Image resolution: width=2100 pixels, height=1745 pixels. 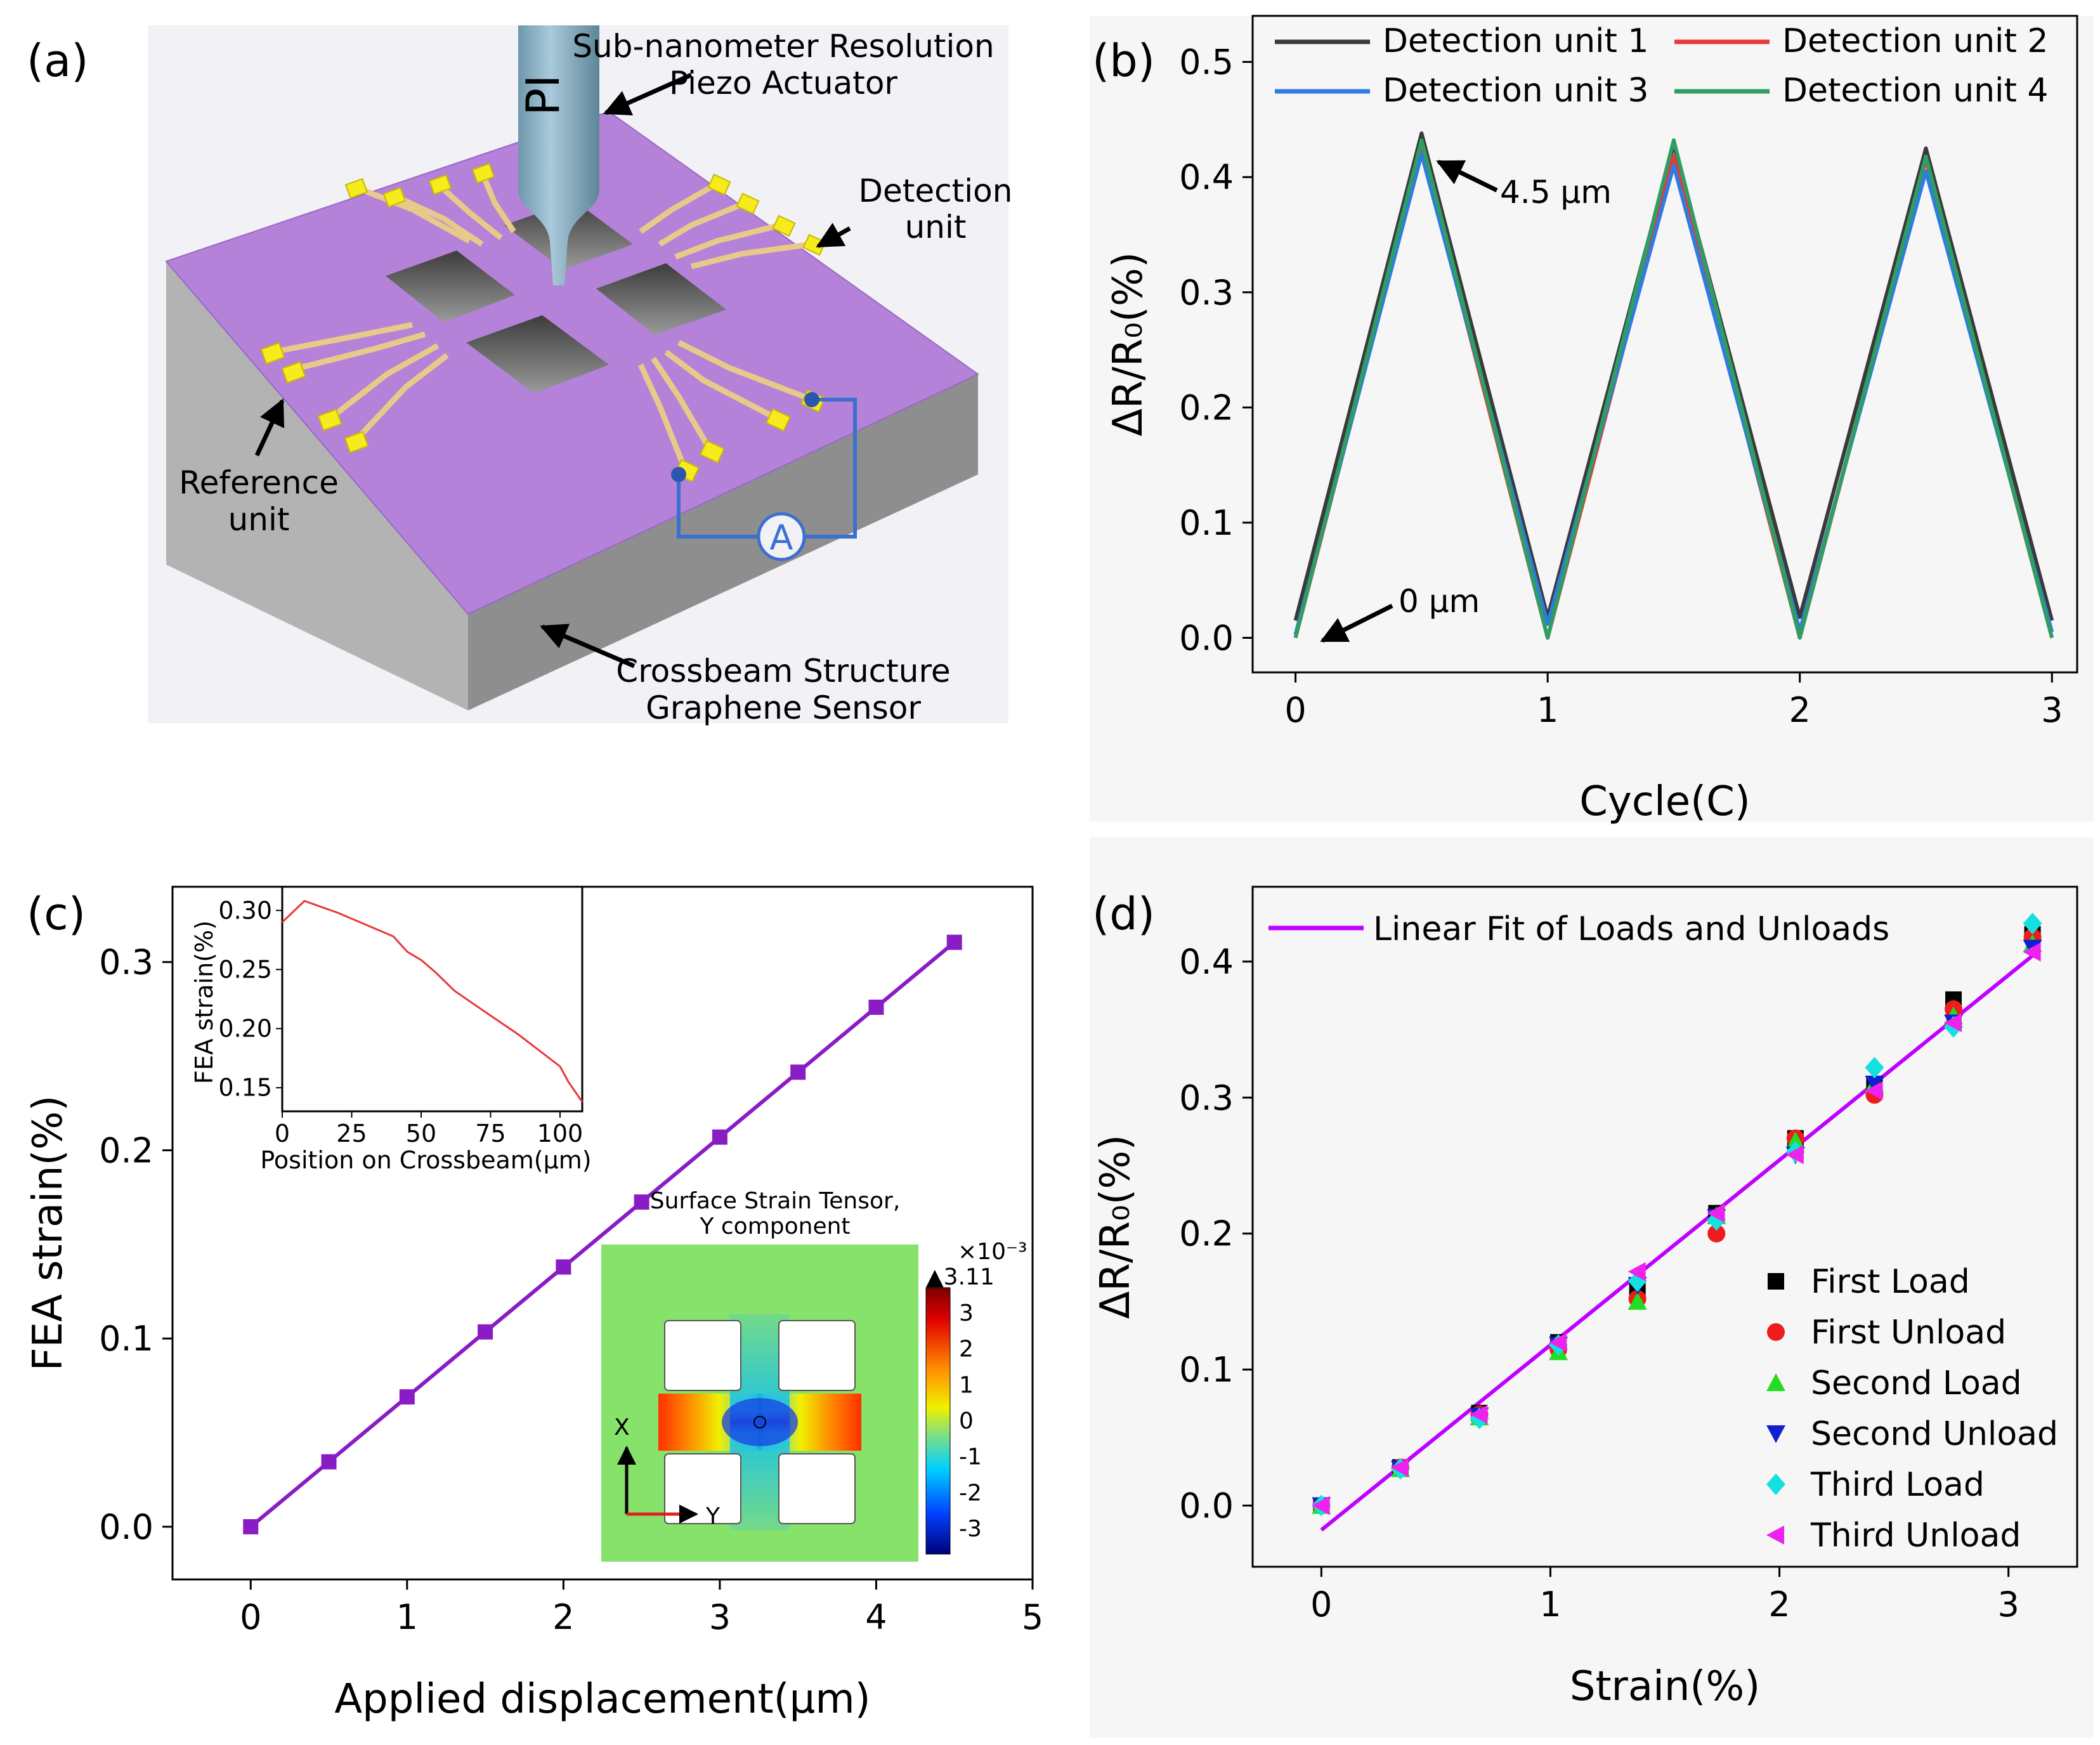 I want to click on chart-c-colorbar-tick: 2, so click(x=966, y=1350).